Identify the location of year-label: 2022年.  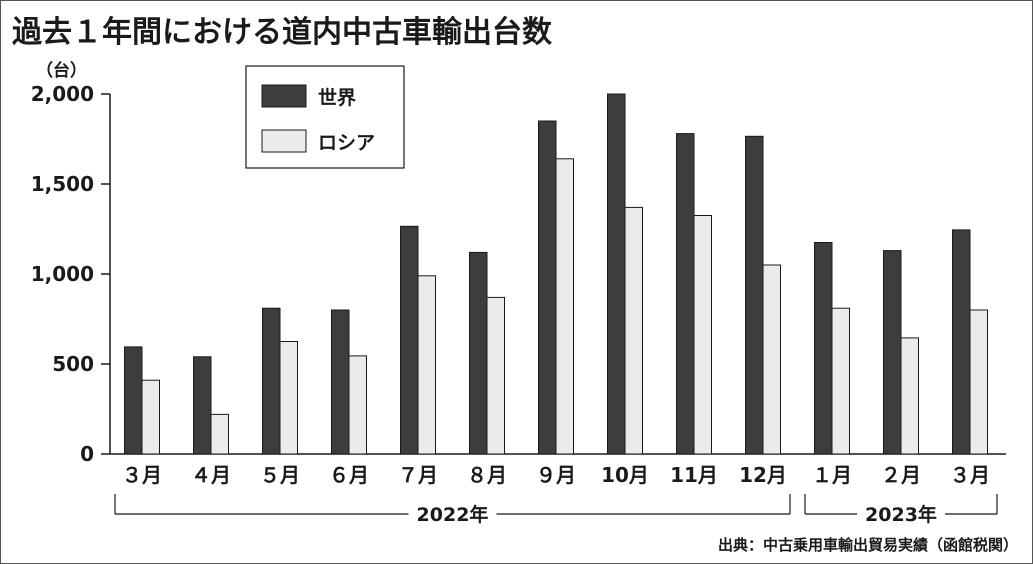
(453, 514).